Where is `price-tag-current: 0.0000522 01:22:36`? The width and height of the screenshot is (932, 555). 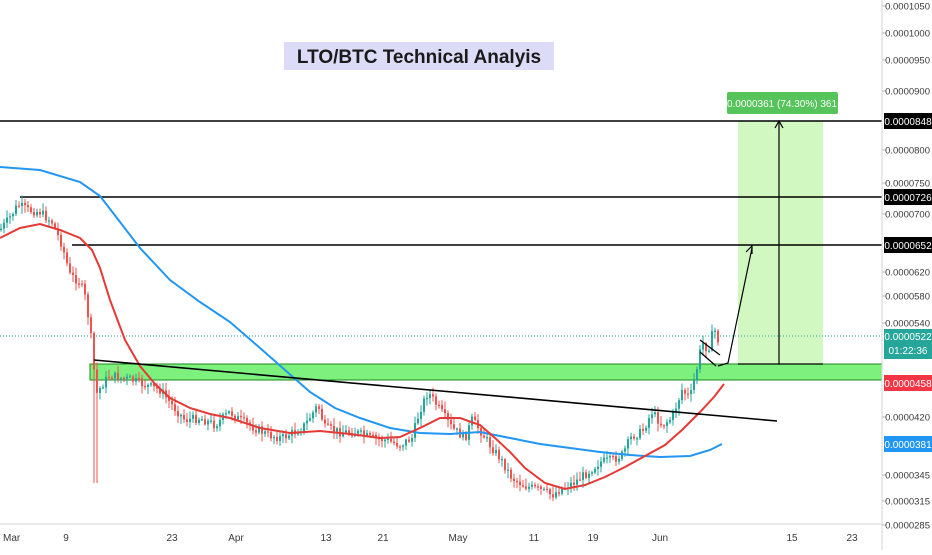 price-tag-current: 0.0000522 01:22:36 is located at coordinates (908, 344).